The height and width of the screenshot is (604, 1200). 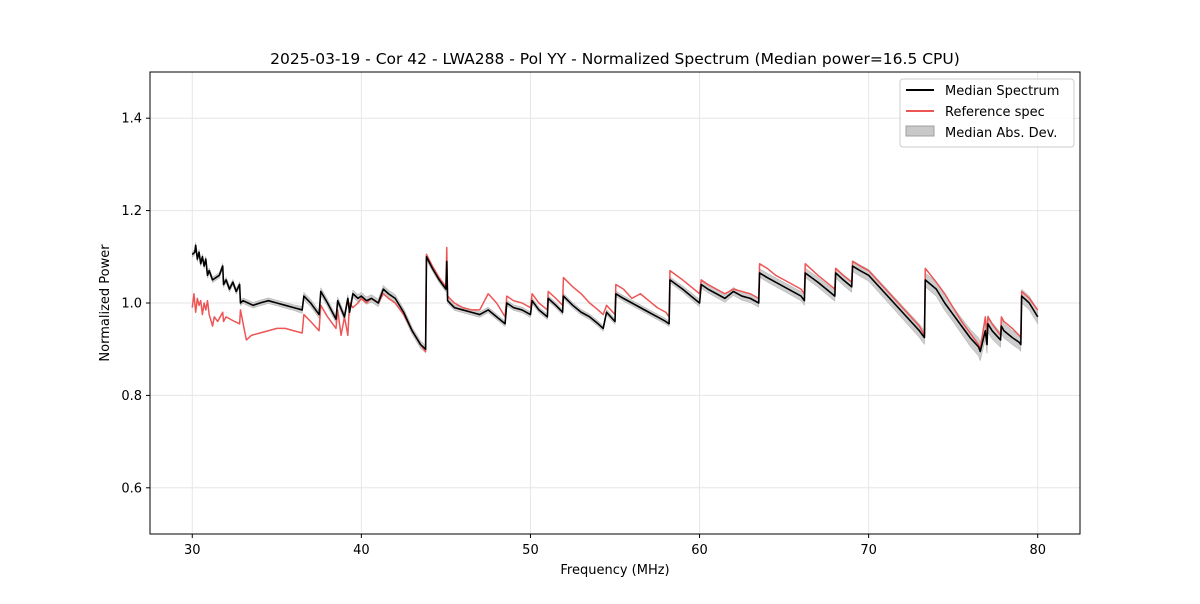 I want to click on legend-label-median-abs-dev: Median Abs. Dev., so click(x=1001, y=133).